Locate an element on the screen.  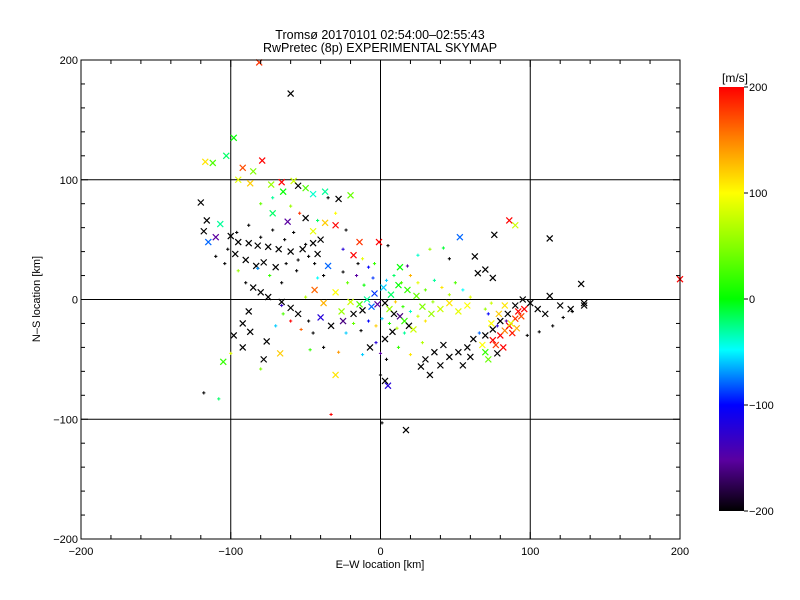
colorbar-unit-label: [m/s] is located at coordinates (735, 78).